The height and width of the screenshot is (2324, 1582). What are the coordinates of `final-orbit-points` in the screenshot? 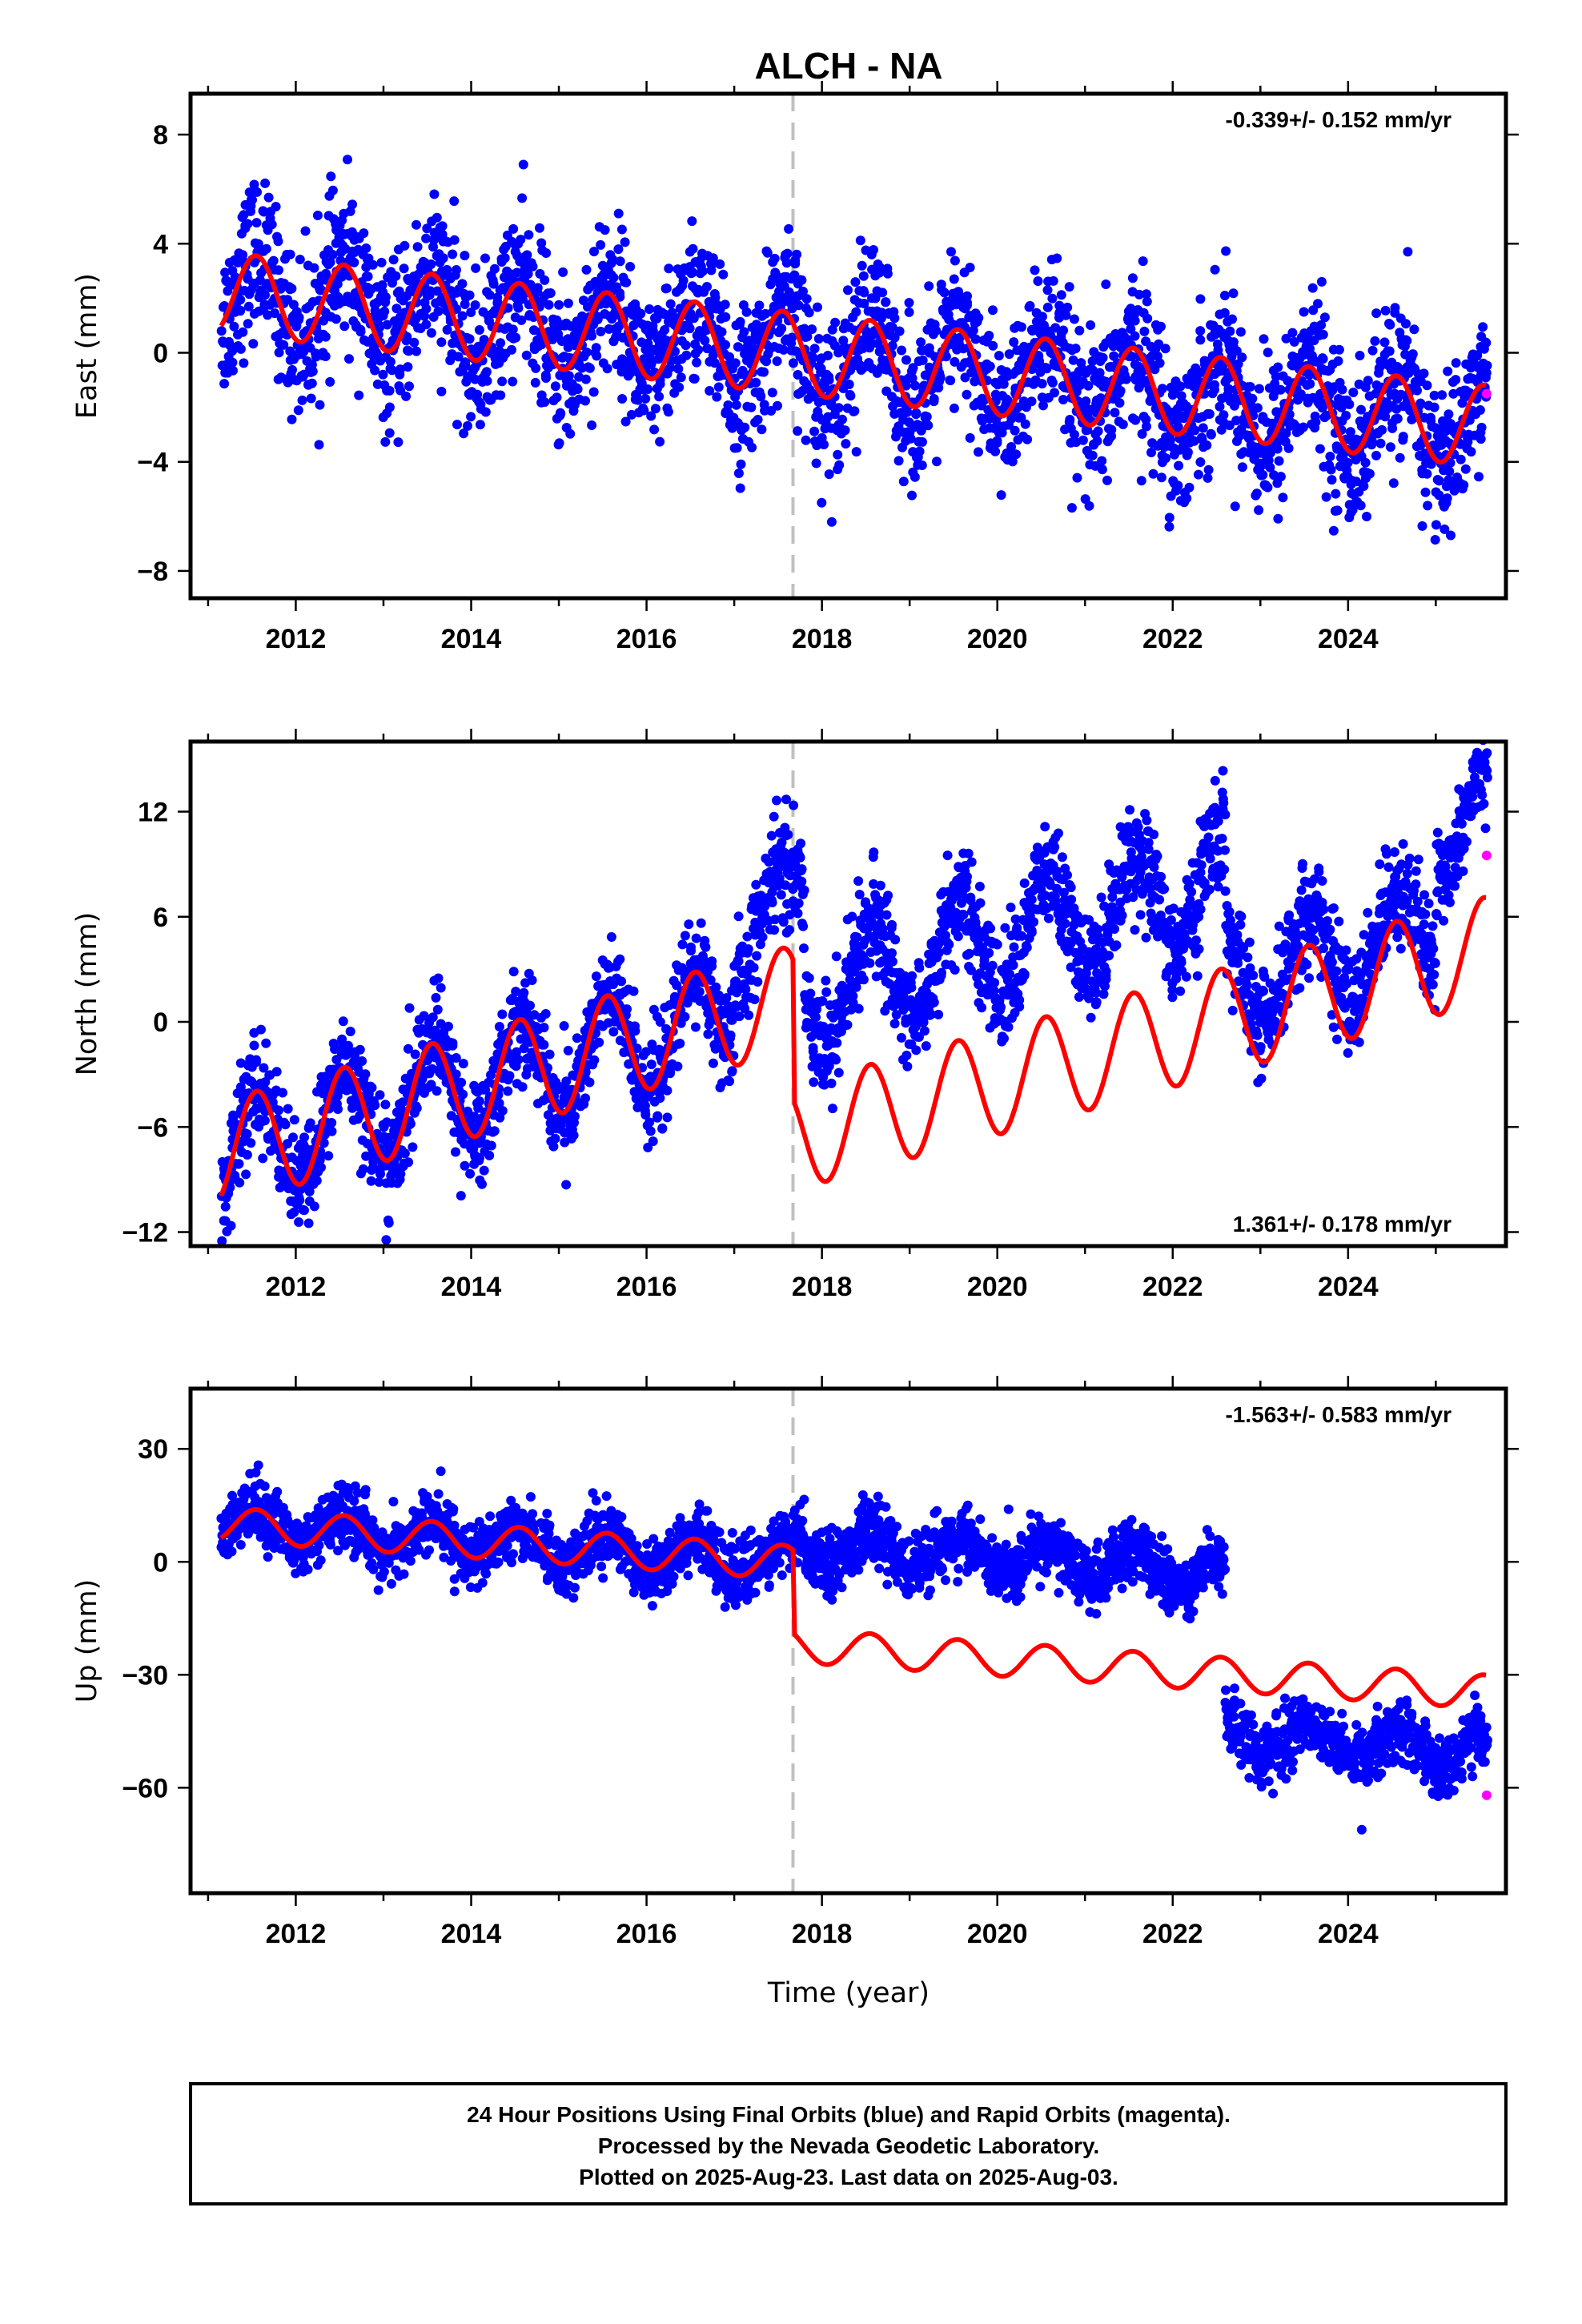 It's located at (854, 350).